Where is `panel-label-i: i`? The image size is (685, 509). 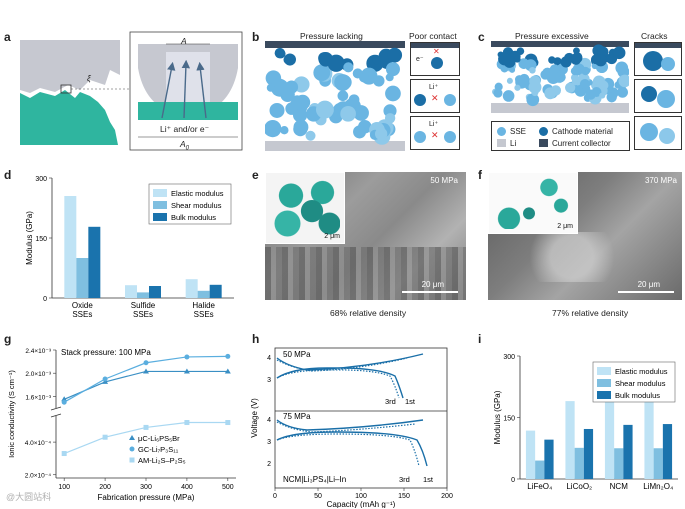 panel-label-i: i is located at coordinates (480, 339).